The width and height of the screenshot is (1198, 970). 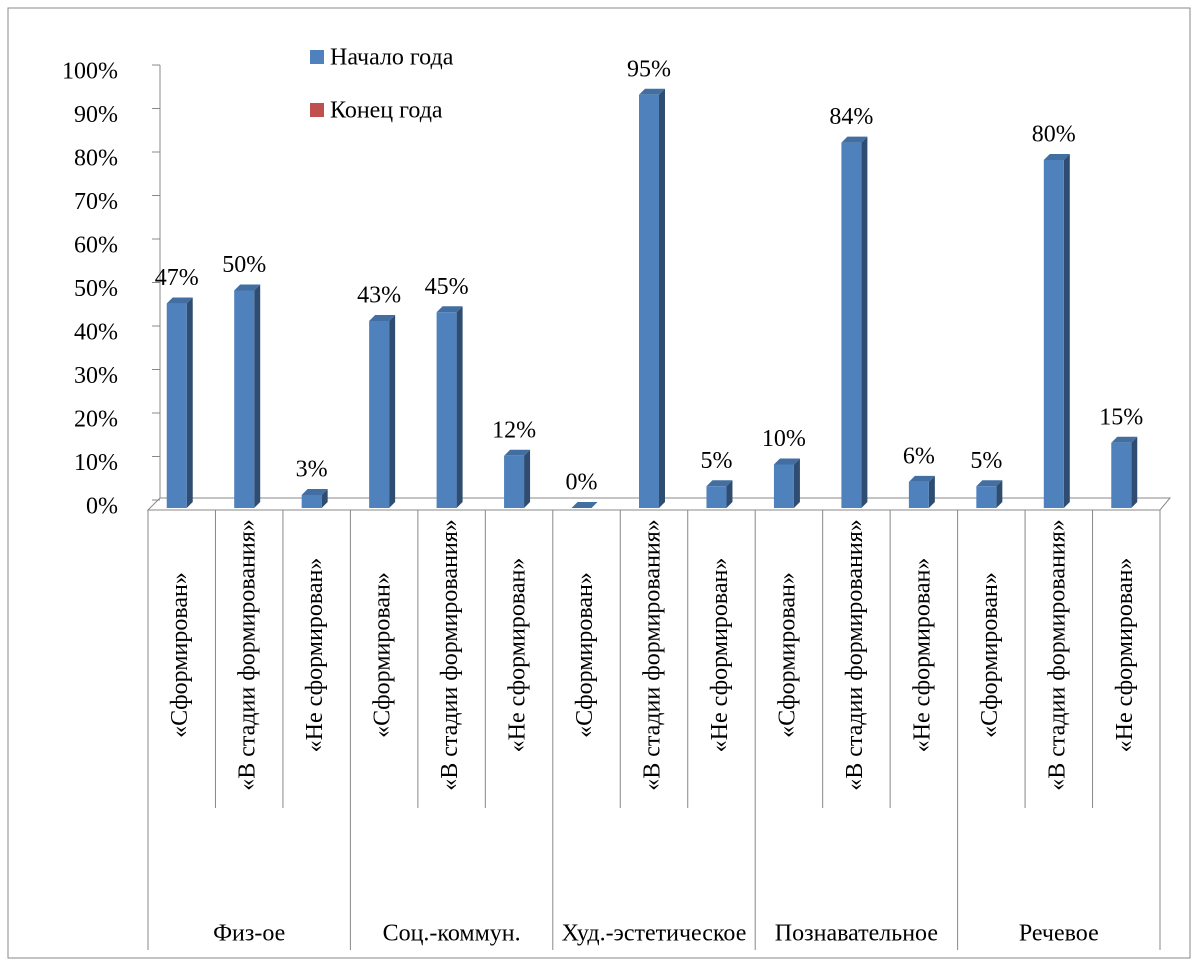 I want to click on y-tick-label: 70%, so click(x=96, y=202).